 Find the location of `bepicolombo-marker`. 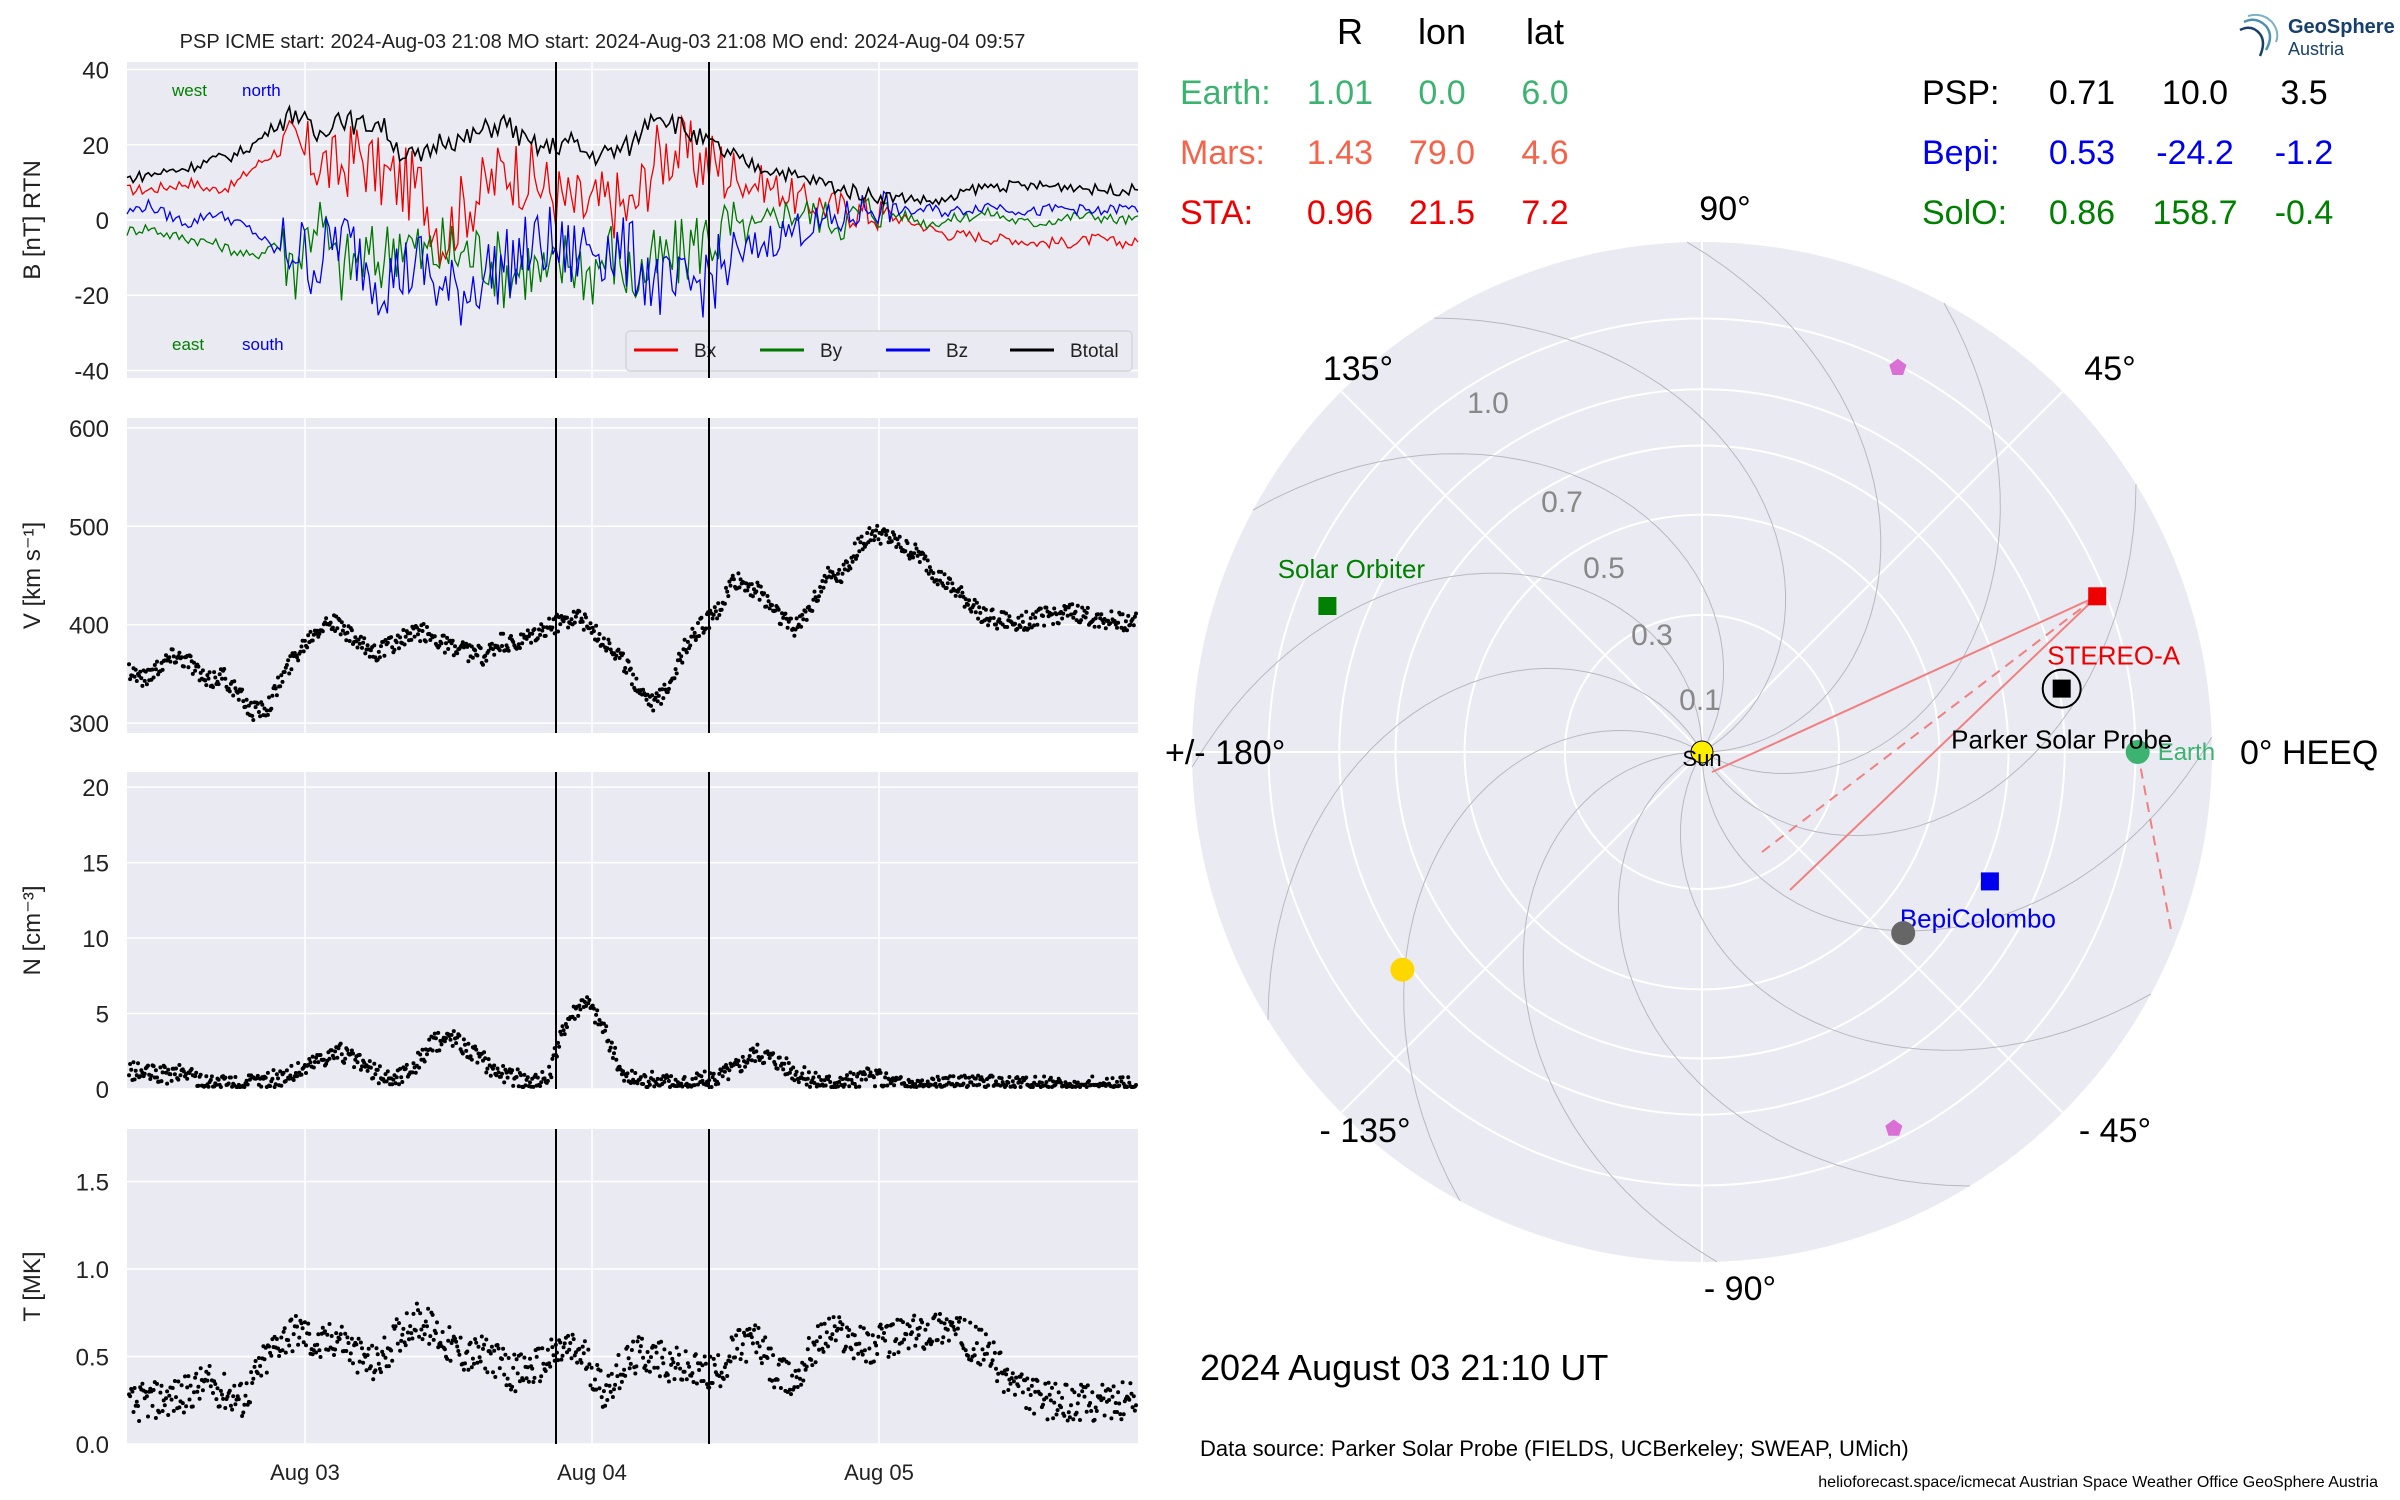

bepicolombo-marker is located at coordinates (1989, 881).